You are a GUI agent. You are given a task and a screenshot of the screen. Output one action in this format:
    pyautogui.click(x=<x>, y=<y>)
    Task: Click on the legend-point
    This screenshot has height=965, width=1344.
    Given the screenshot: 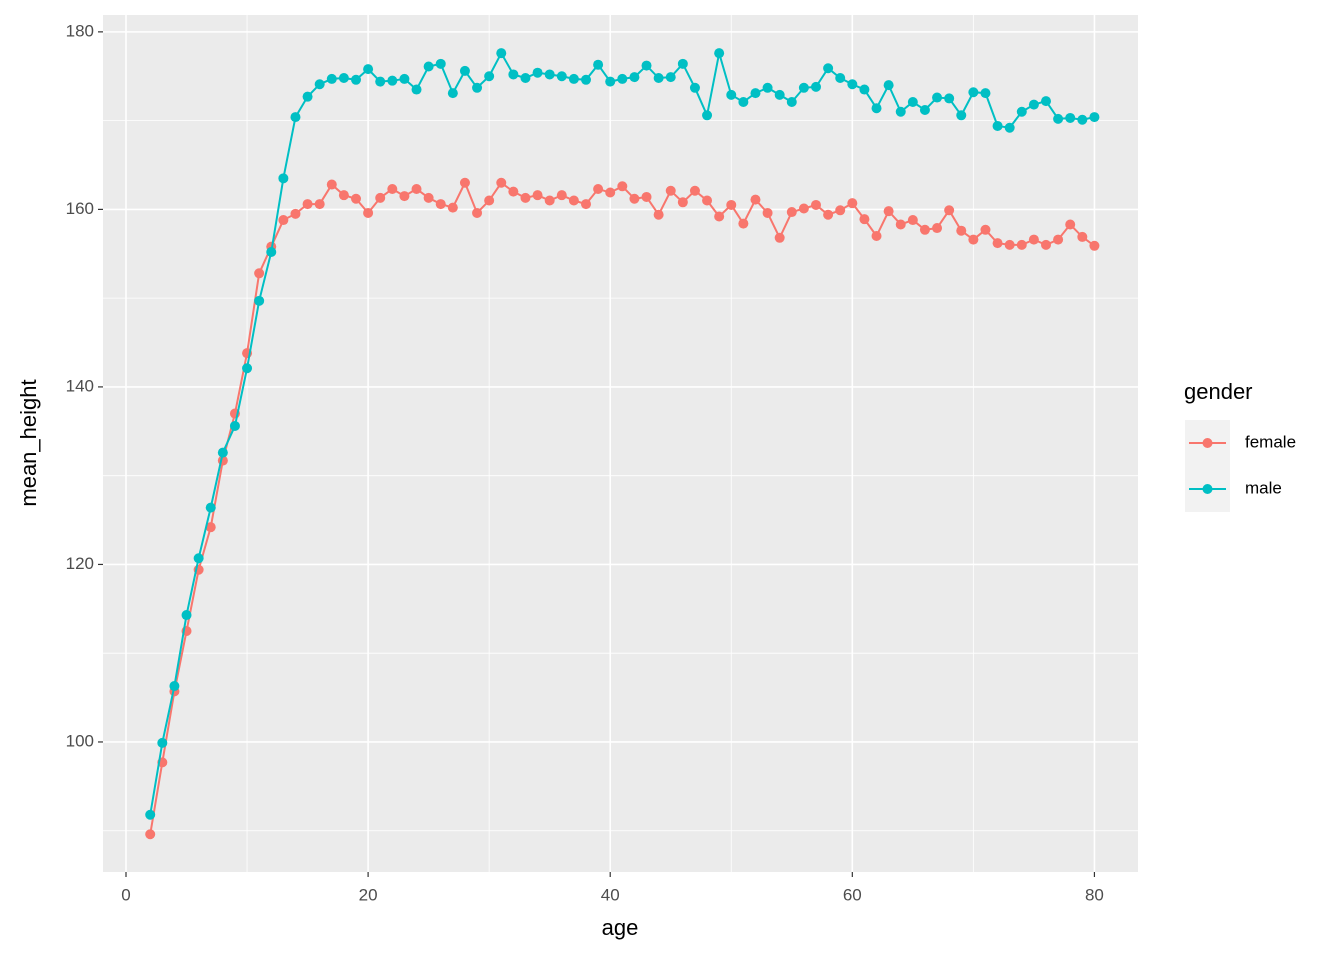 What is the action you would take?
    pyautogui.click(x=1207, y=443)
    